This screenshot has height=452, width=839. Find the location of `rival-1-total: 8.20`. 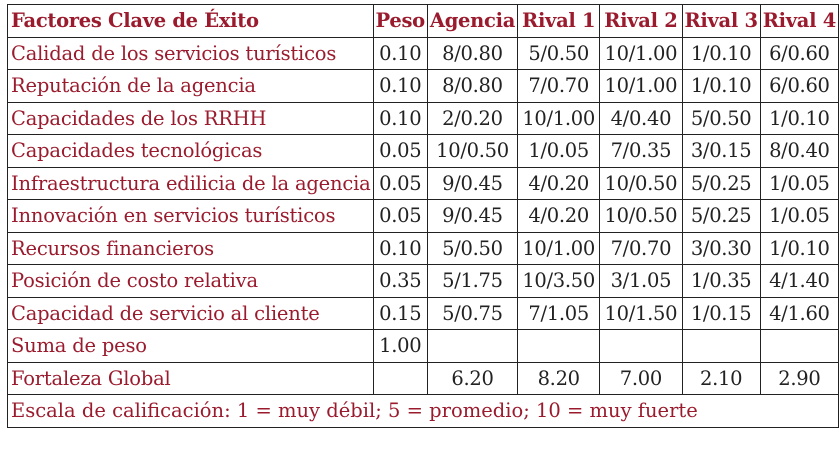

rival-1-total: 8.20 is located at coordinates (559, 378).